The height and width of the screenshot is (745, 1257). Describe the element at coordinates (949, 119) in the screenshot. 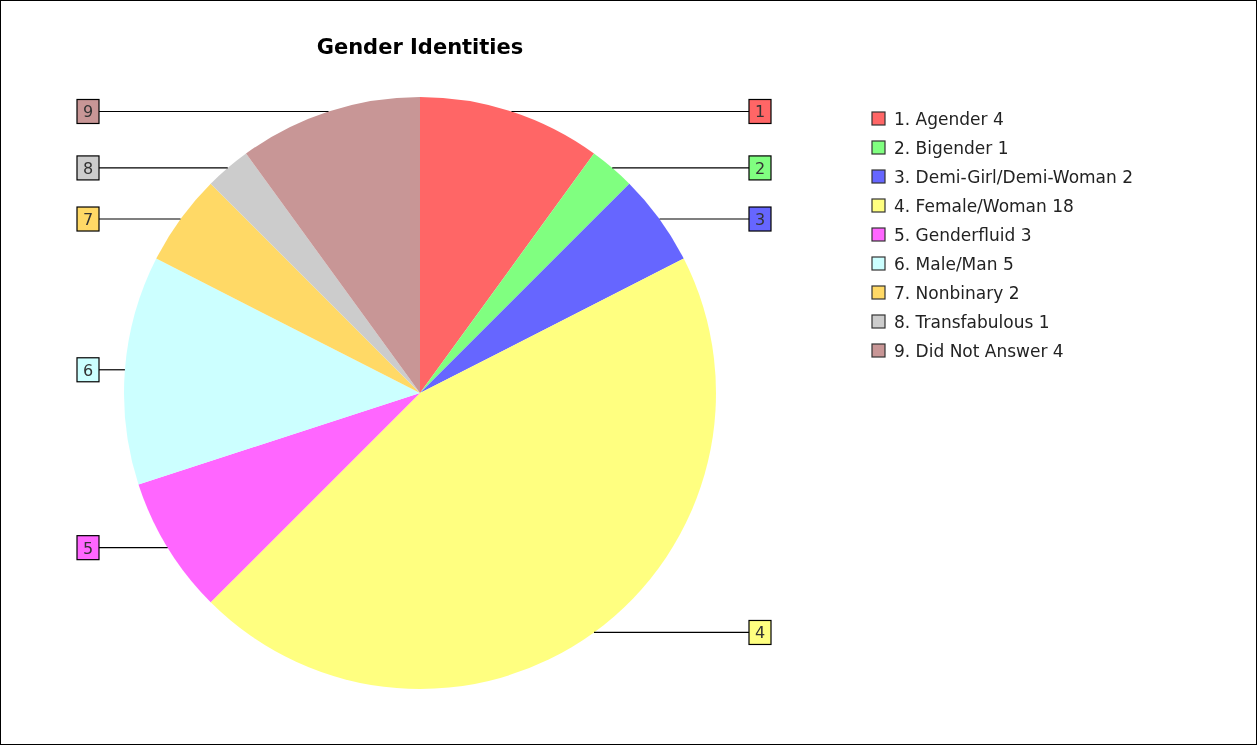

I see `legend-label: 1. Agender 4` at that location.